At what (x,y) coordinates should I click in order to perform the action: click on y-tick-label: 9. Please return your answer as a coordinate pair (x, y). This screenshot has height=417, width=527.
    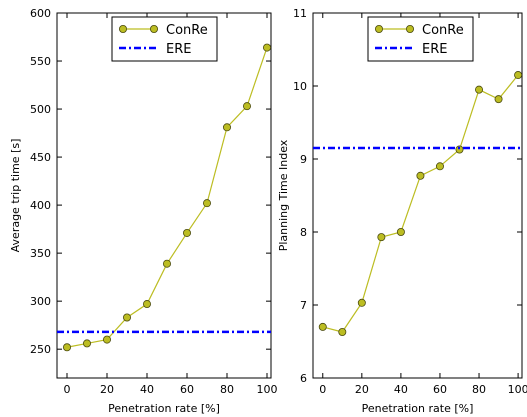
    Looking at the image, I should click on (303, 159).